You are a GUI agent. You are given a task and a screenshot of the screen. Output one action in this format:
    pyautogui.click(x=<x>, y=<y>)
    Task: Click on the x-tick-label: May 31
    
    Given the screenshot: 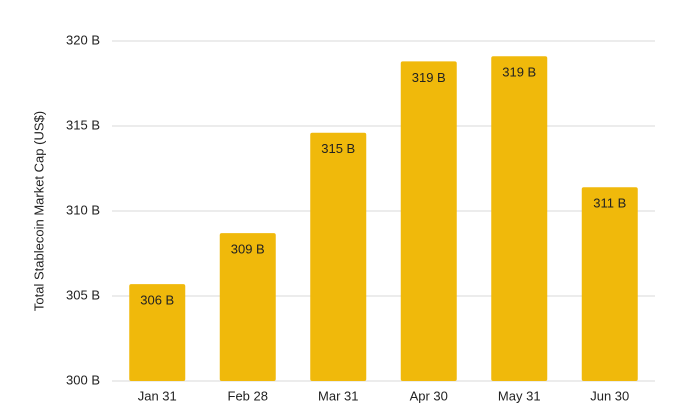 What is the action you would take?
    pyautogui.click(x=519, y=395)
    